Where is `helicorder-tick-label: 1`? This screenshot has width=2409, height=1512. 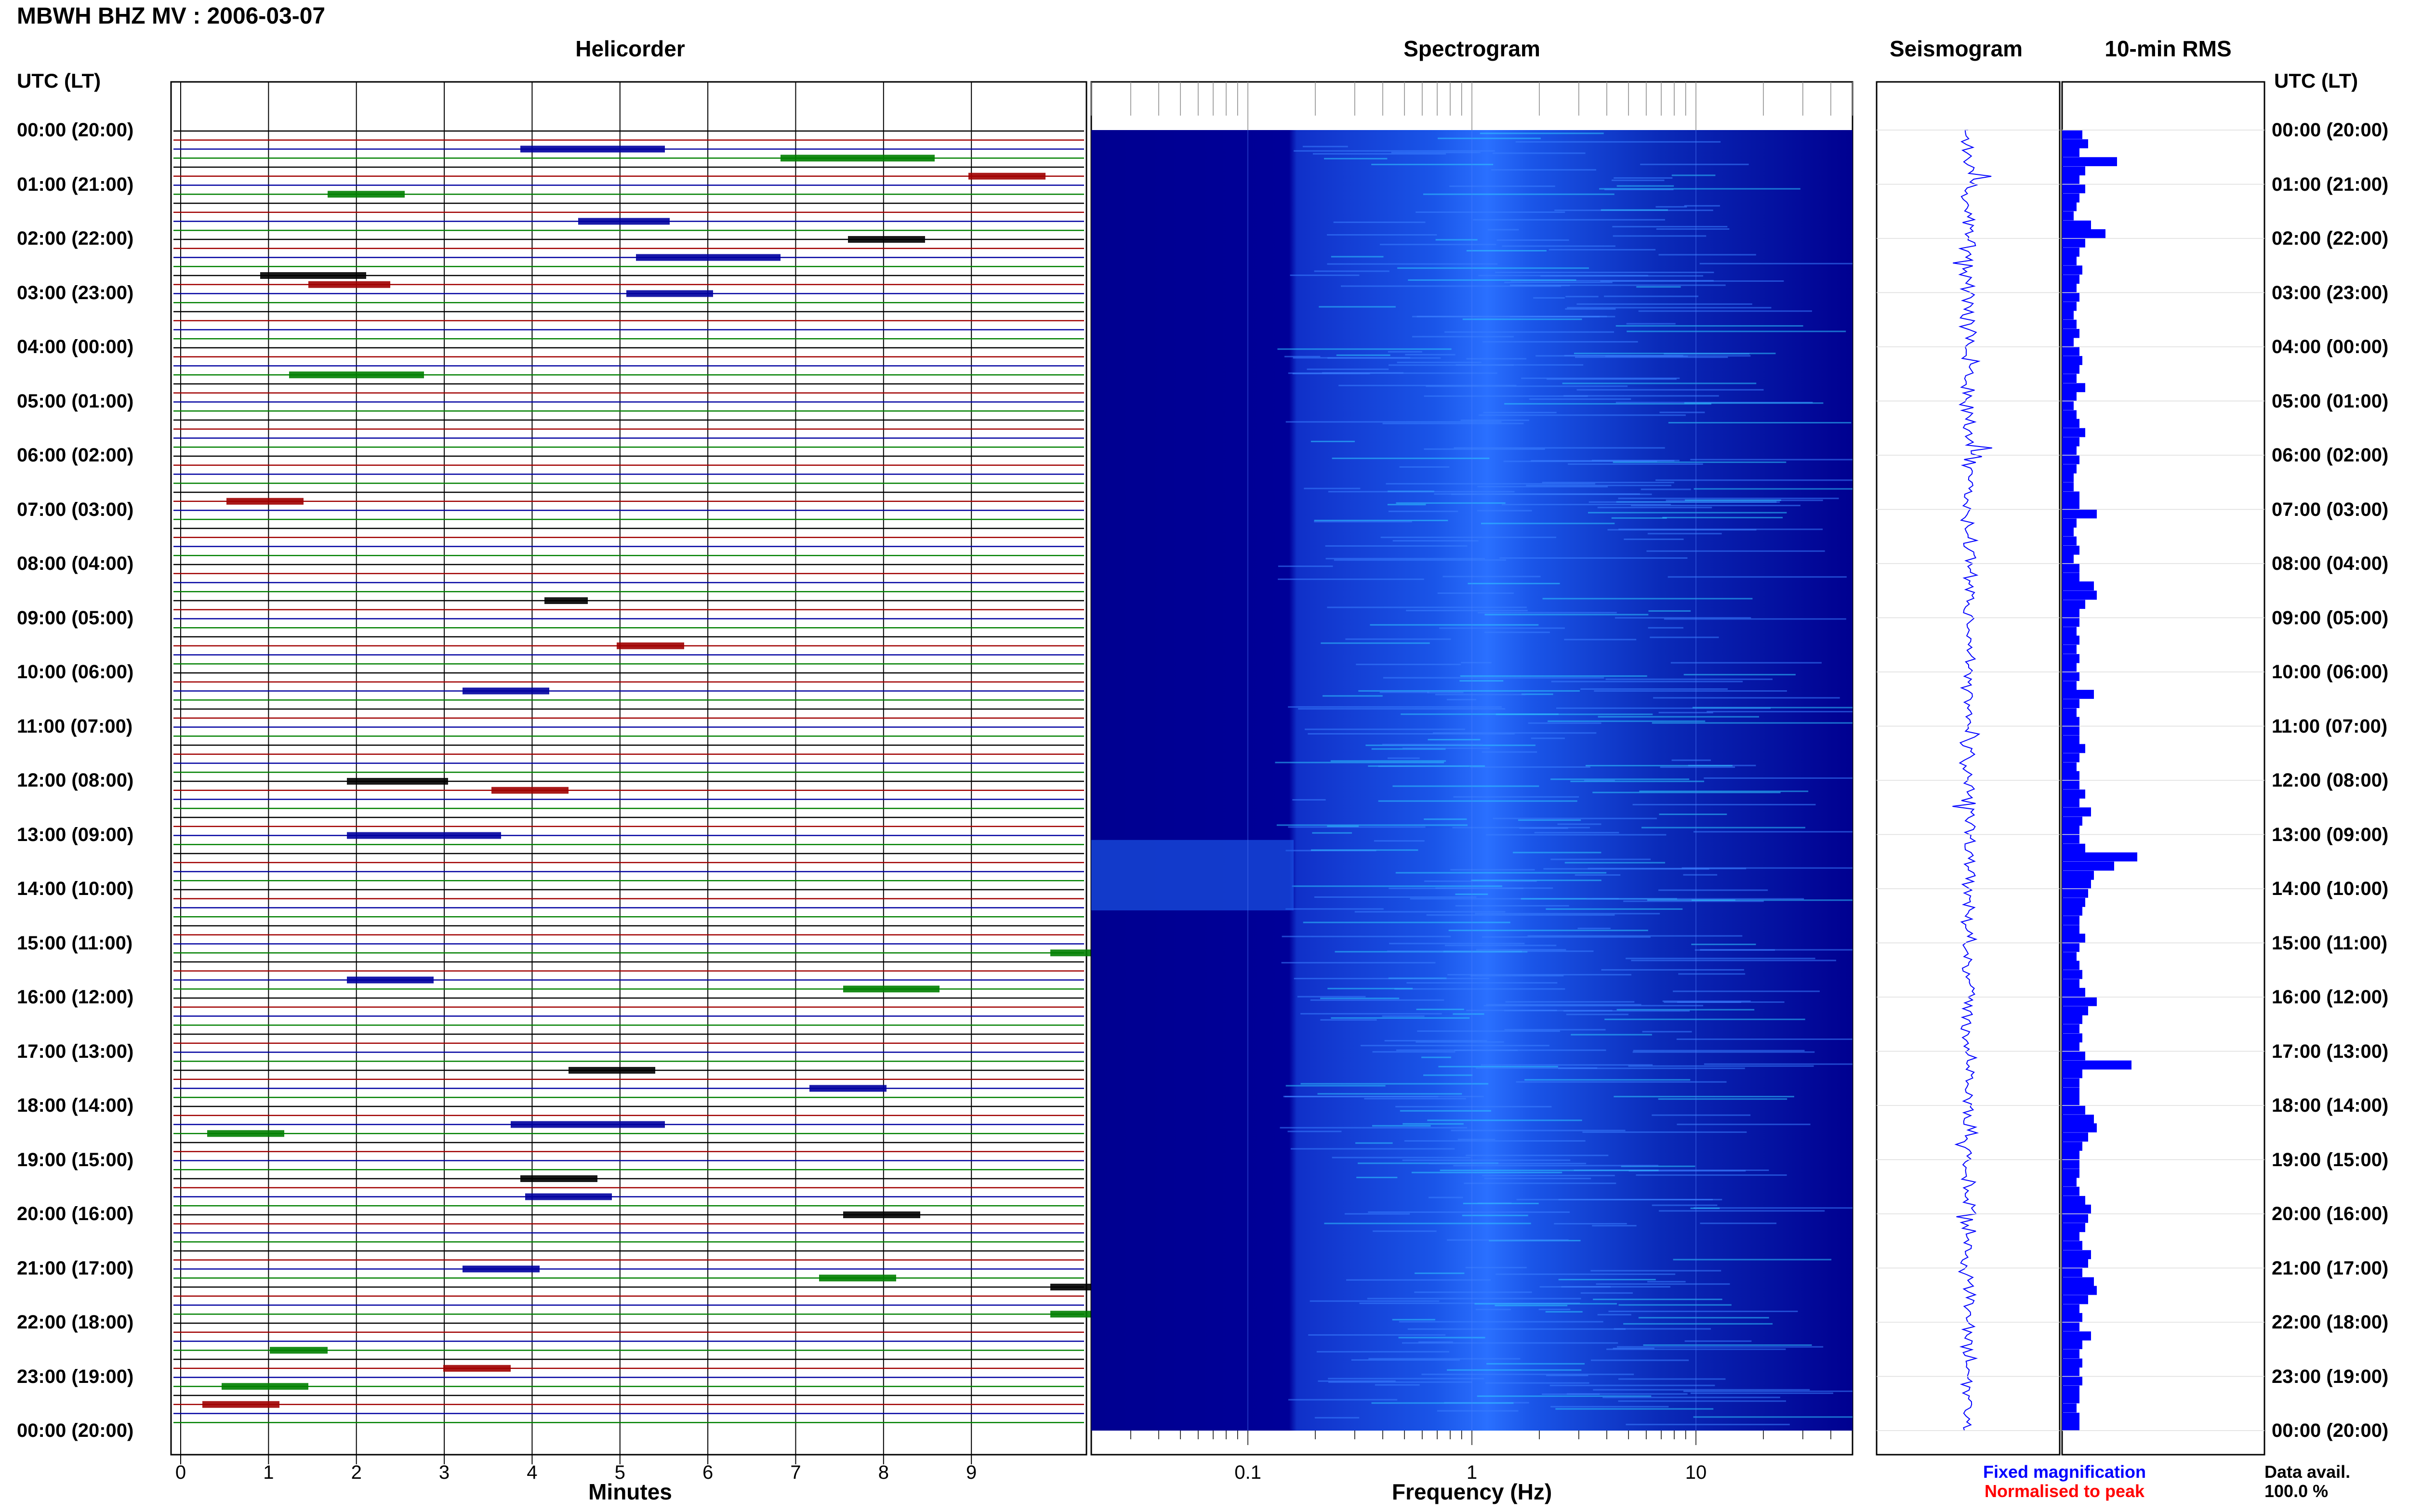 helicorder-tick-label: 1 is located at coordinates (268, 1472).